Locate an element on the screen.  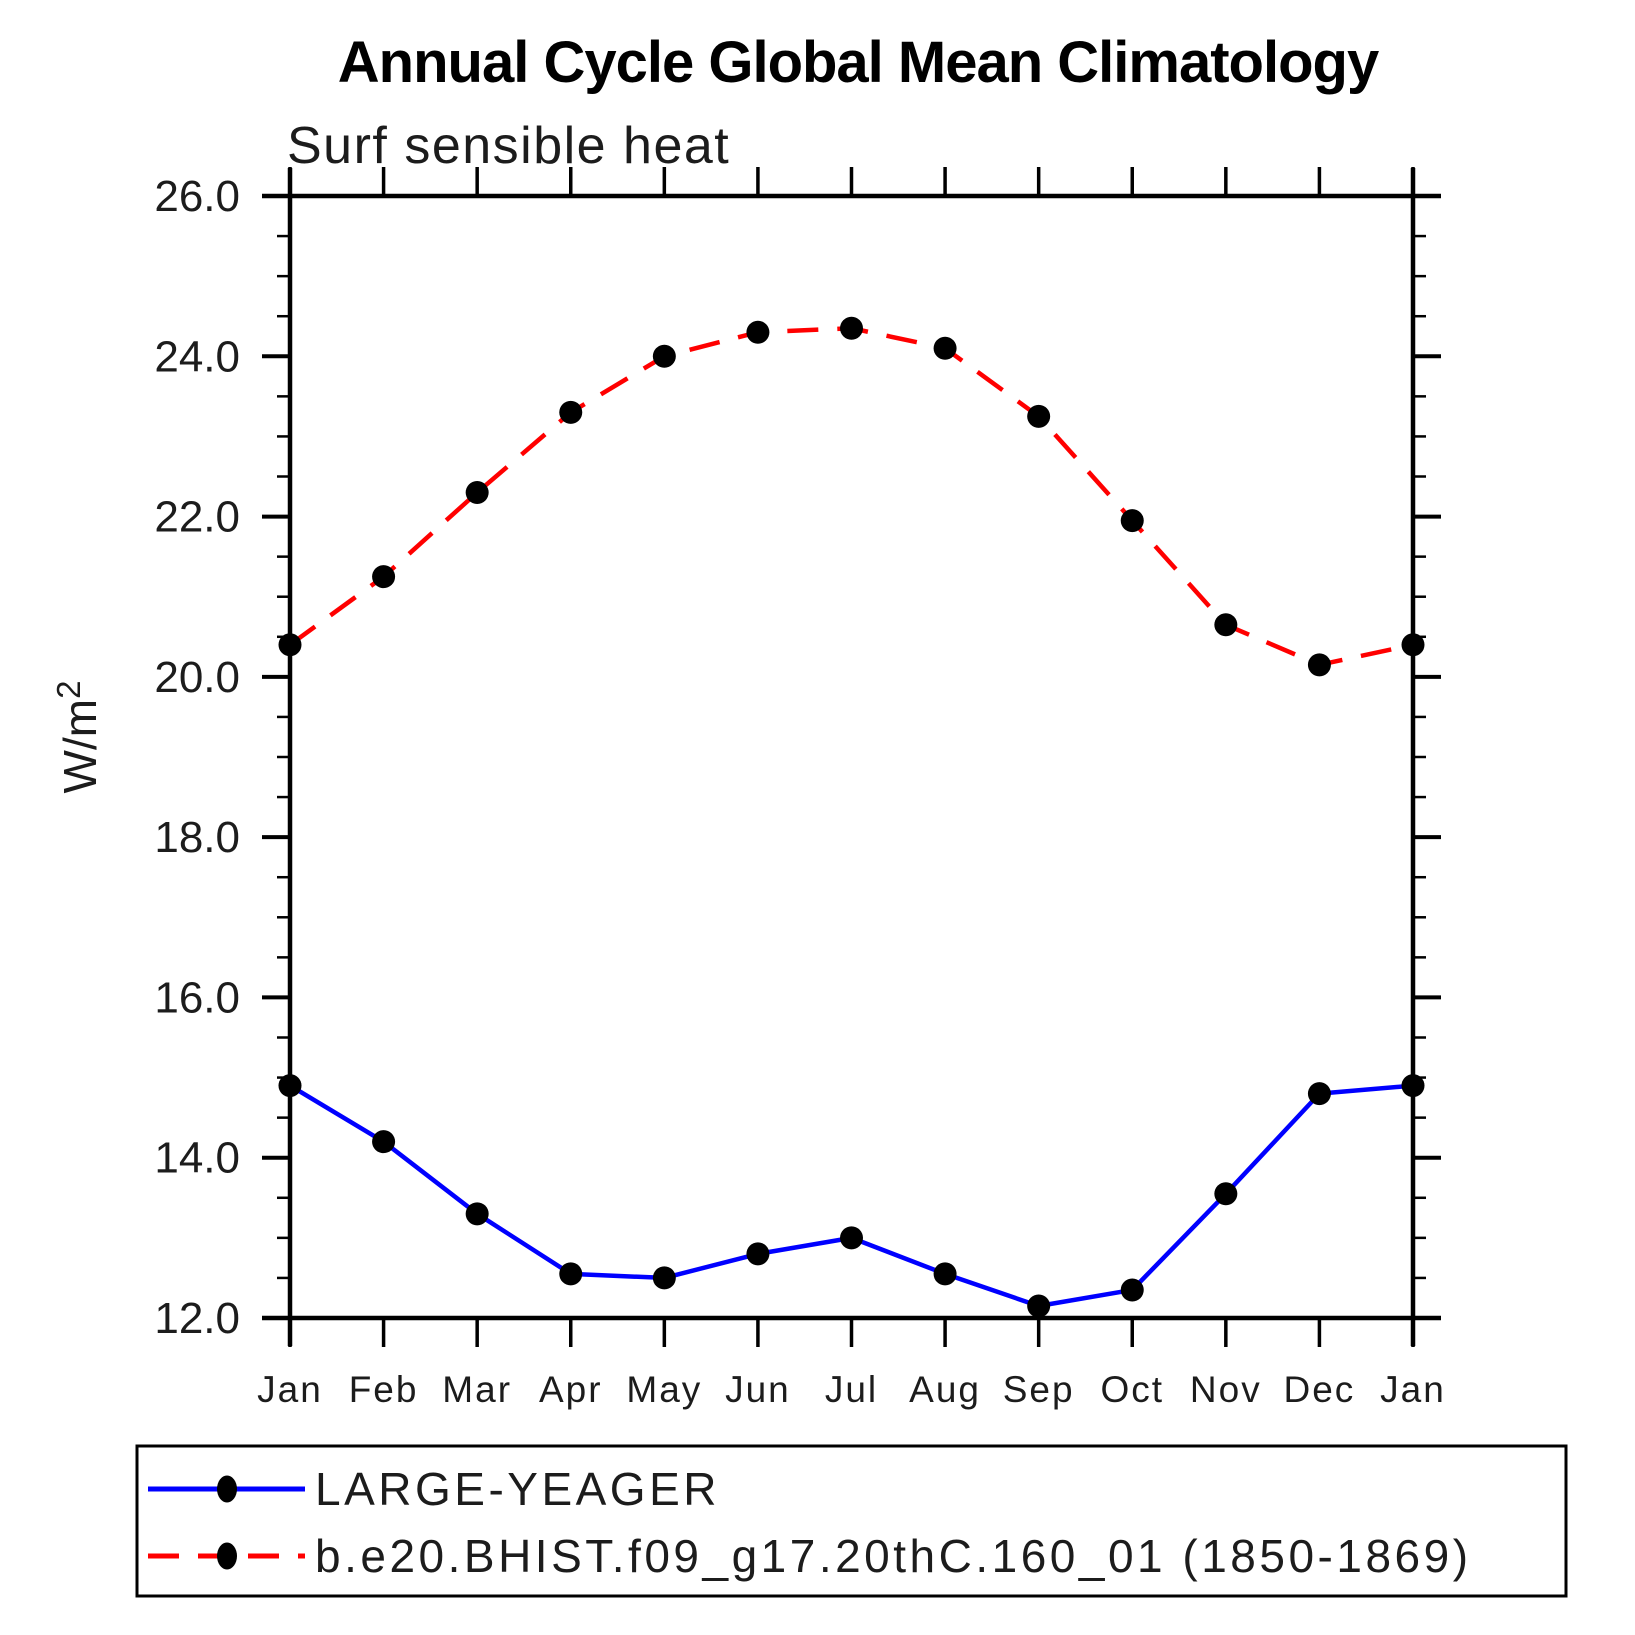
series-line-model is located at coordinates (851, 496).